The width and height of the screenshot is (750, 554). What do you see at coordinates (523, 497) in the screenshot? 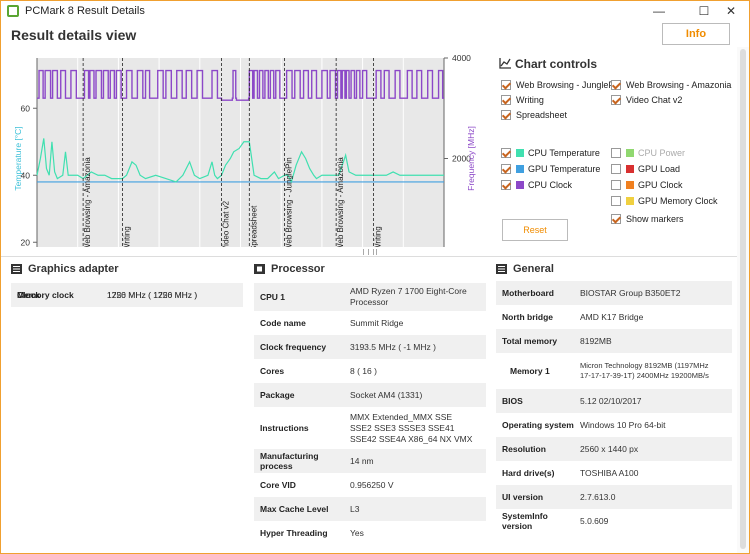
I see `info-key: UI version` at bounding box center [523, 497].